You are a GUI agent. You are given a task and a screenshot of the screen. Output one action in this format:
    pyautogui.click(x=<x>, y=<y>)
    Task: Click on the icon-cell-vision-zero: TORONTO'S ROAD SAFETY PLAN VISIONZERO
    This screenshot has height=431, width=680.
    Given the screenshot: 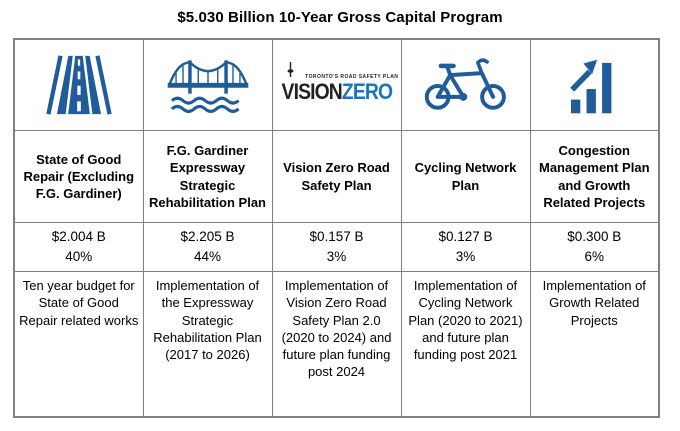 What is the action you would take?
    pyautogui.click(x=336, y=84)
    